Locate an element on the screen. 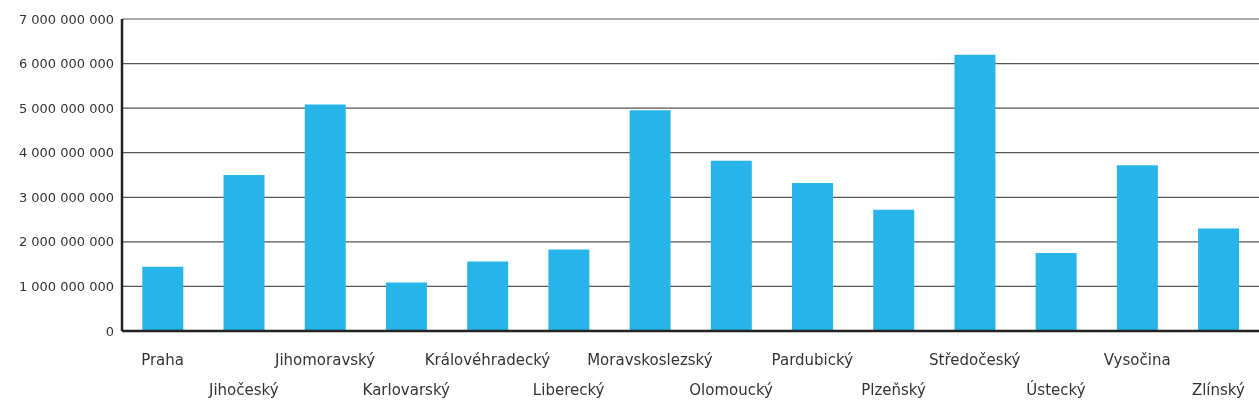 The height and width of the screenshot is (401, 1259). x-tick-label: Karlovarský is located at coordinates (406, 390).